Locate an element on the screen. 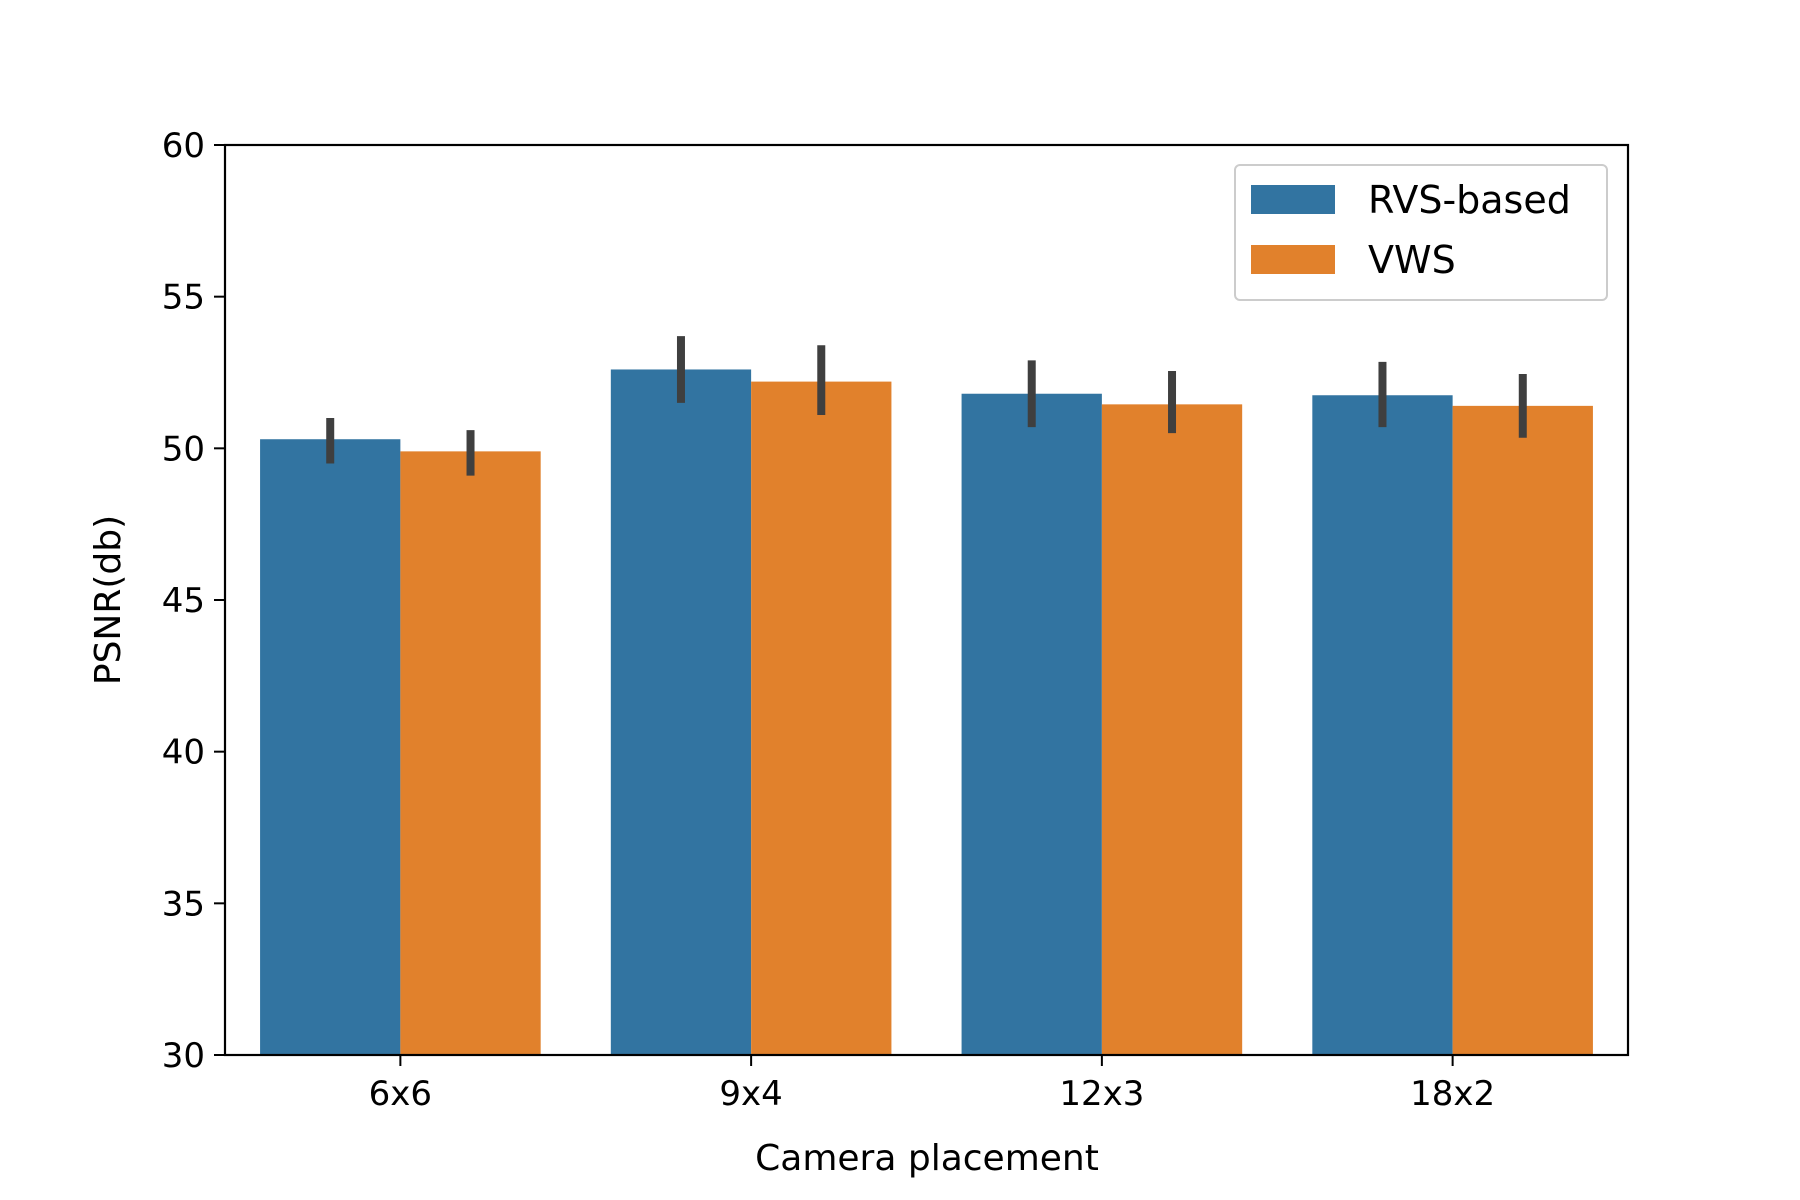 This screenshot has height=1200, width=1800. y-tick-label: 50 is located at coordinates (183, 449).